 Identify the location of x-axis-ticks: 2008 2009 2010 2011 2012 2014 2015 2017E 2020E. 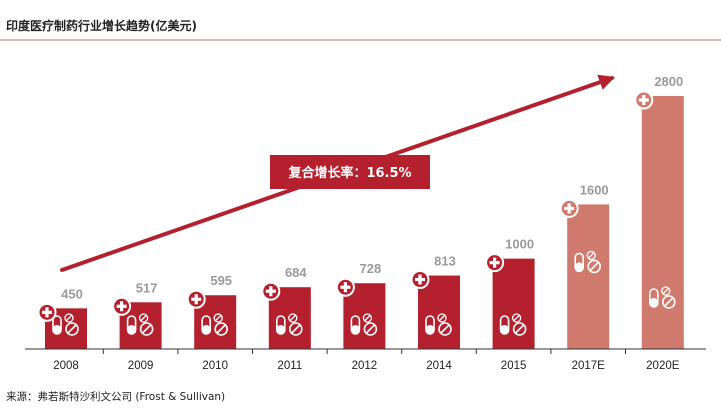
(366, 360).